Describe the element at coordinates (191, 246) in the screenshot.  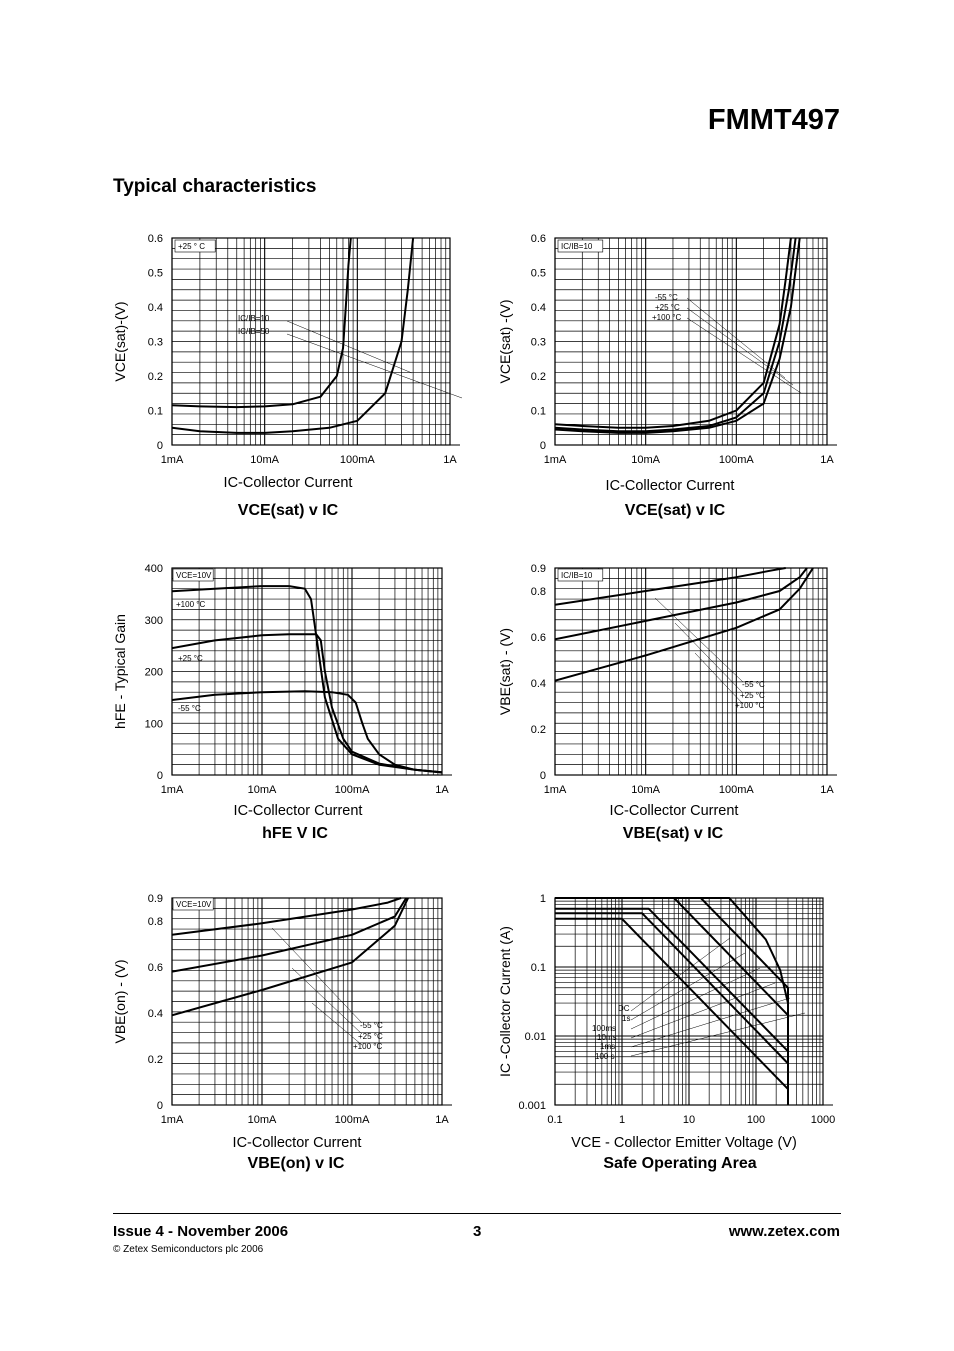
I see `annotation-label: +25 ° C` at that location.